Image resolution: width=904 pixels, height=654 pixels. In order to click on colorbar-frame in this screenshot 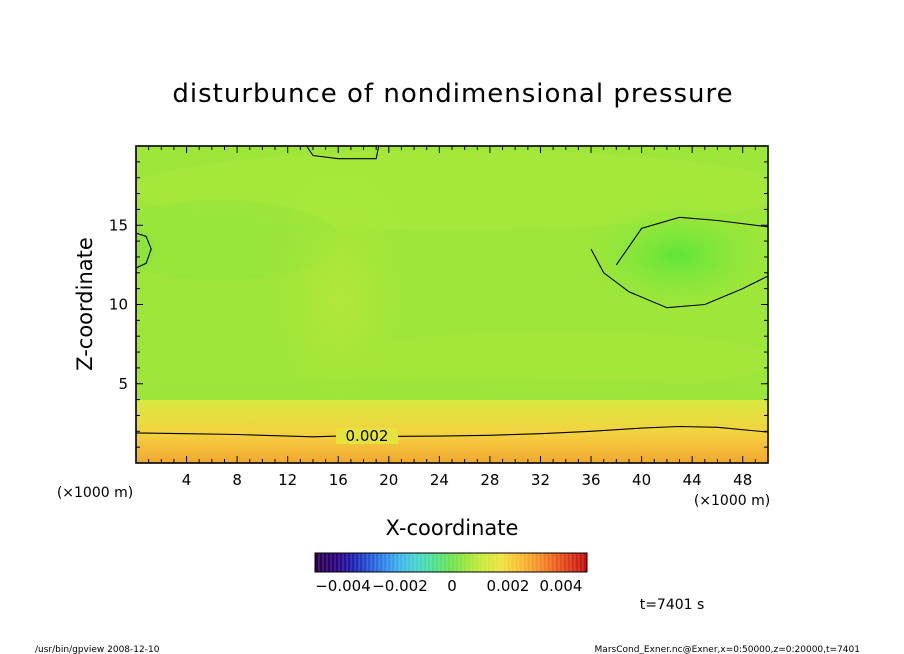, I will do `click(451, 562)`.